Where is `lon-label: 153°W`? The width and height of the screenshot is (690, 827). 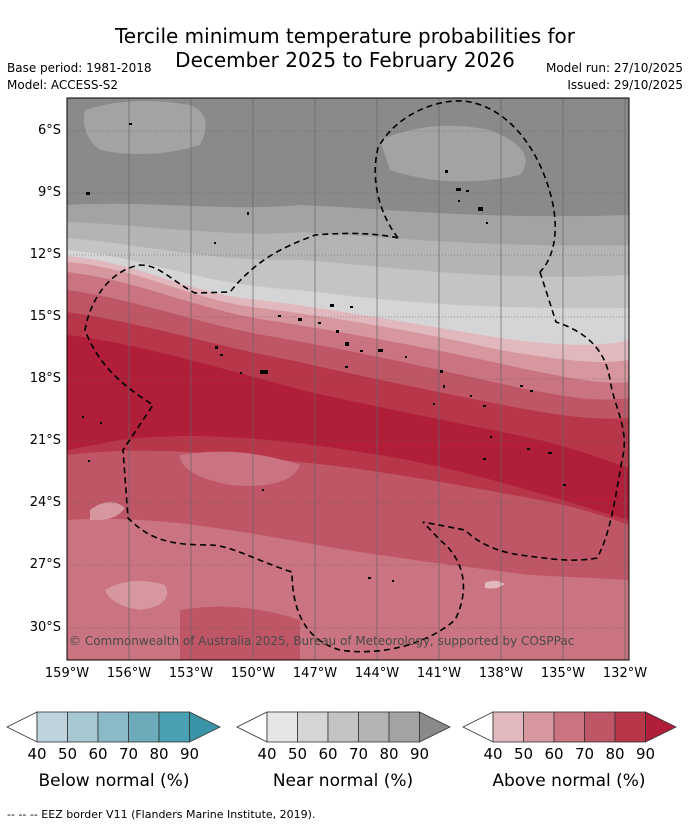
lon-label: 153°W is located at coordinates (191, 673).